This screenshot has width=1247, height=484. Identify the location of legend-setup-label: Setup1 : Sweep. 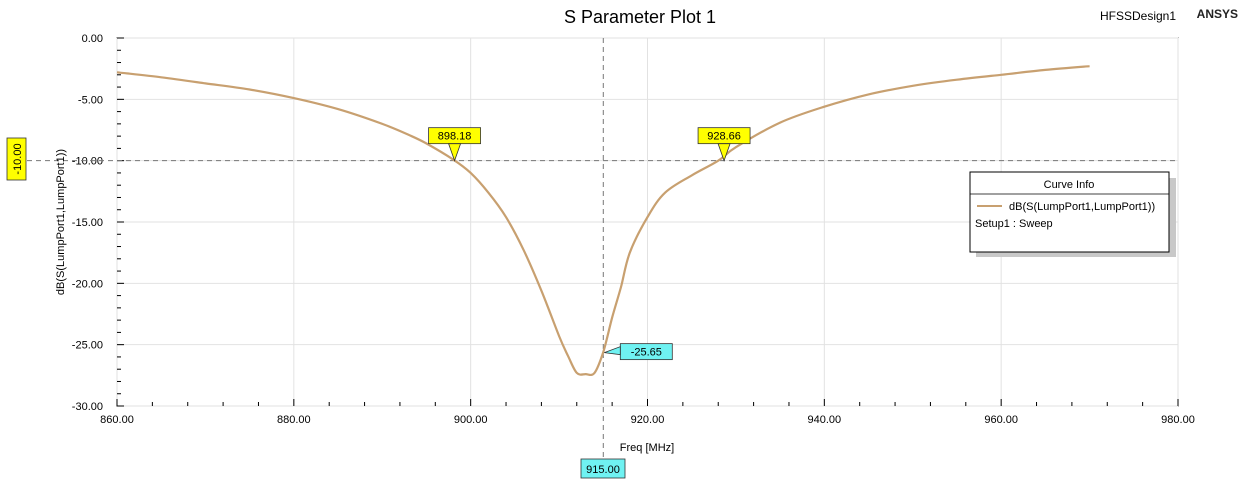
(1014, 224).